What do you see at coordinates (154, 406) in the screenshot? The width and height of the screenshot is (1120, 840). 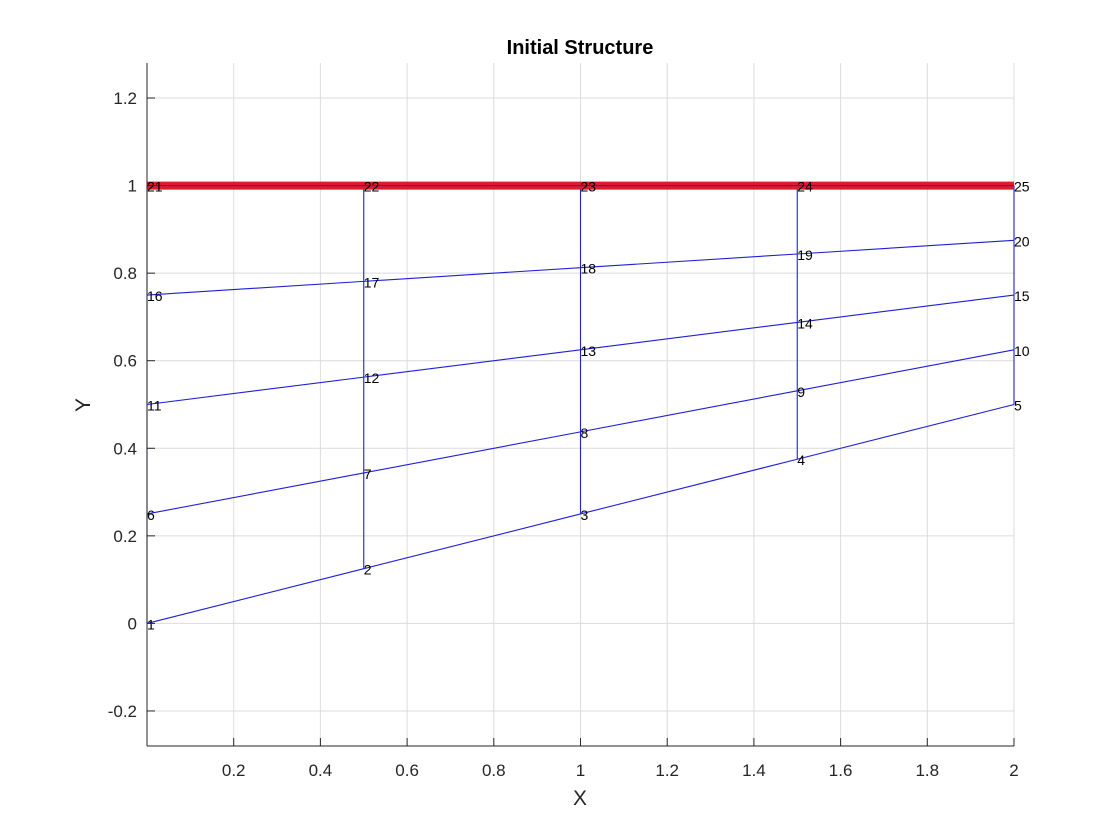 I see `node-label: 11` at bounding box center [154, 406].